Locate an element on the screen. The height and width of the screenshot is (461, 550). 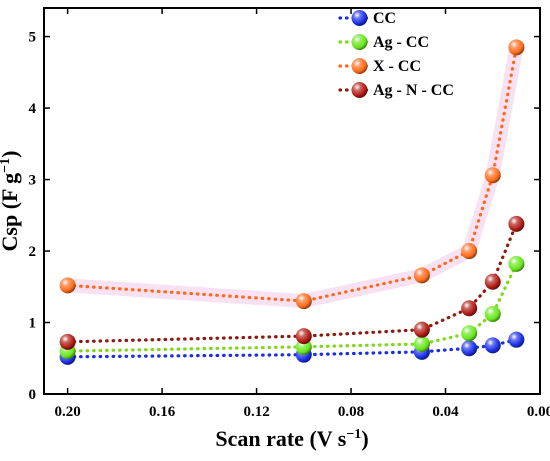
x-axis-title: Scan rate (V s−1) is located at coordinates (291, 438).